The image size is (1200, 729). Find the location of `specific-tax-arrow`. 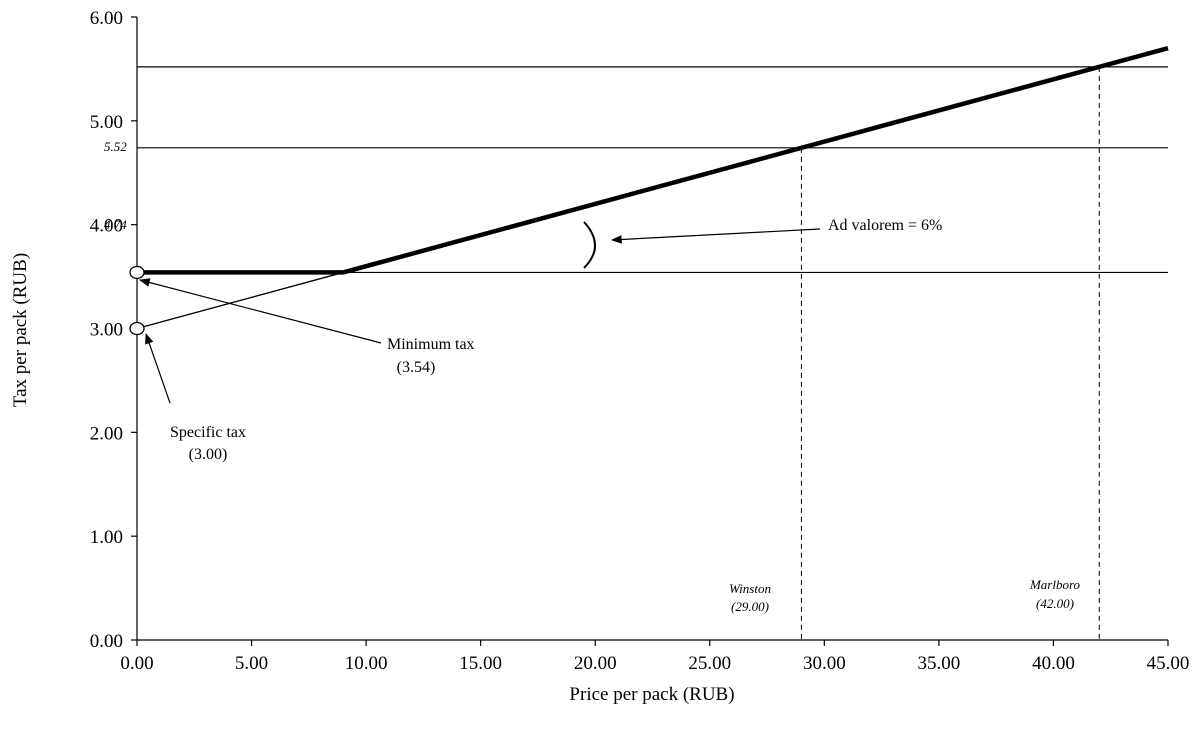

specific-tax-arrow is located at coordinates (158, 368).